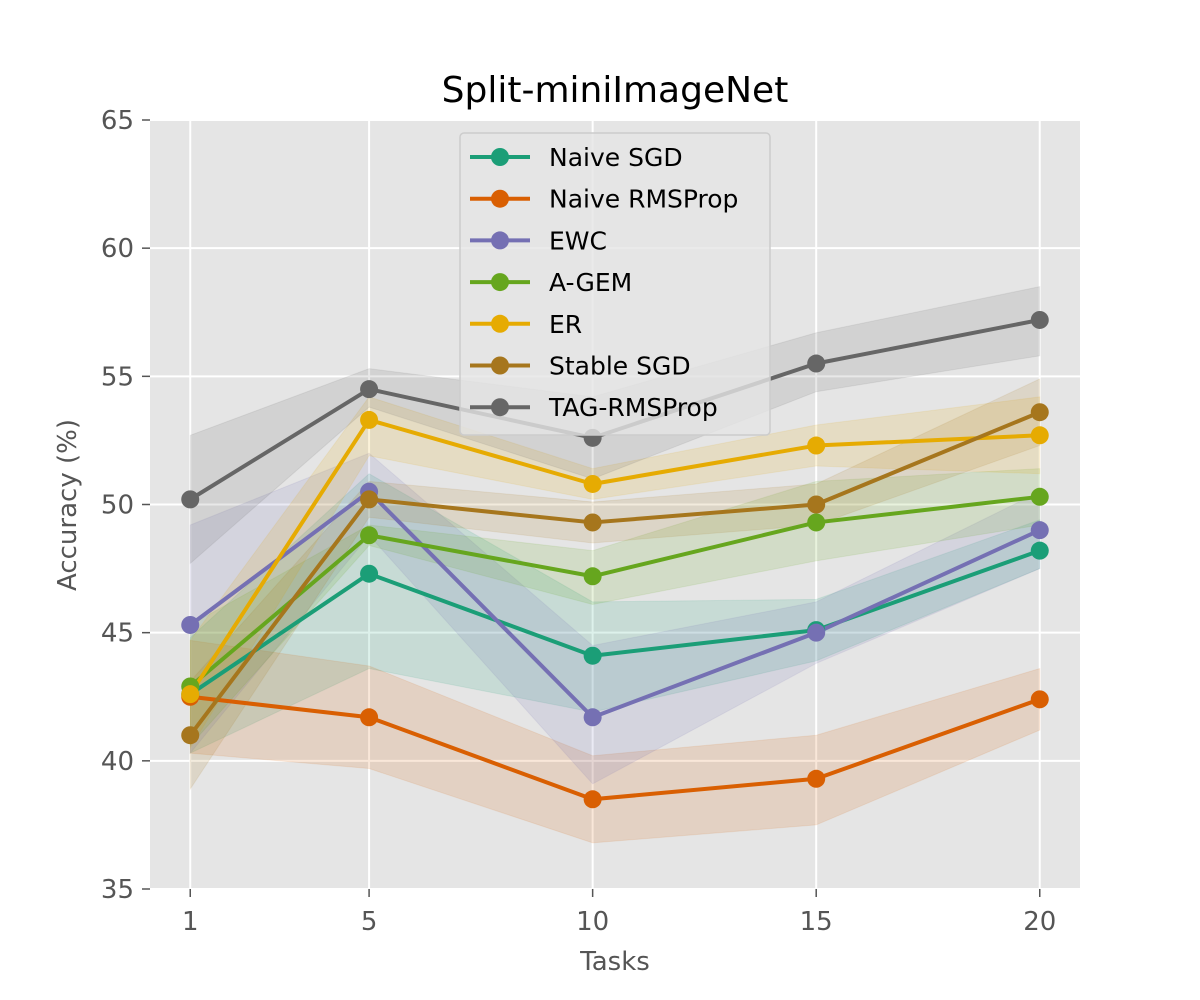 This screenshot has height=1000, width=1200. I want to click on x-axis-ticks: 1 5 10 15 20, so click(619, 913).